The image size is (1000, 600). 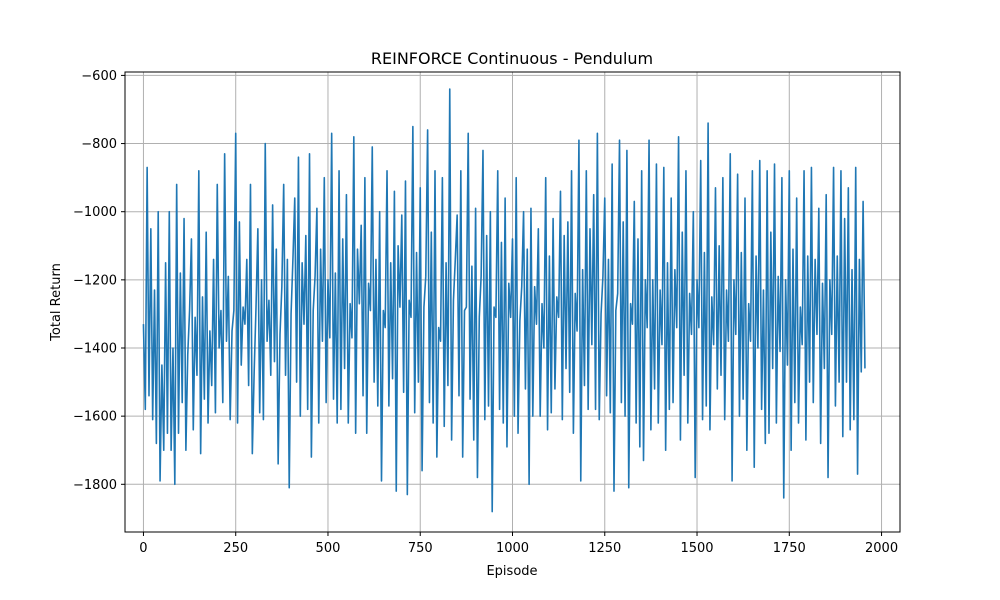 What do you see at coordinates (512, 548) in the screenshot?
I see `x-tick-label: 1000` at bounding box center [512, 548].